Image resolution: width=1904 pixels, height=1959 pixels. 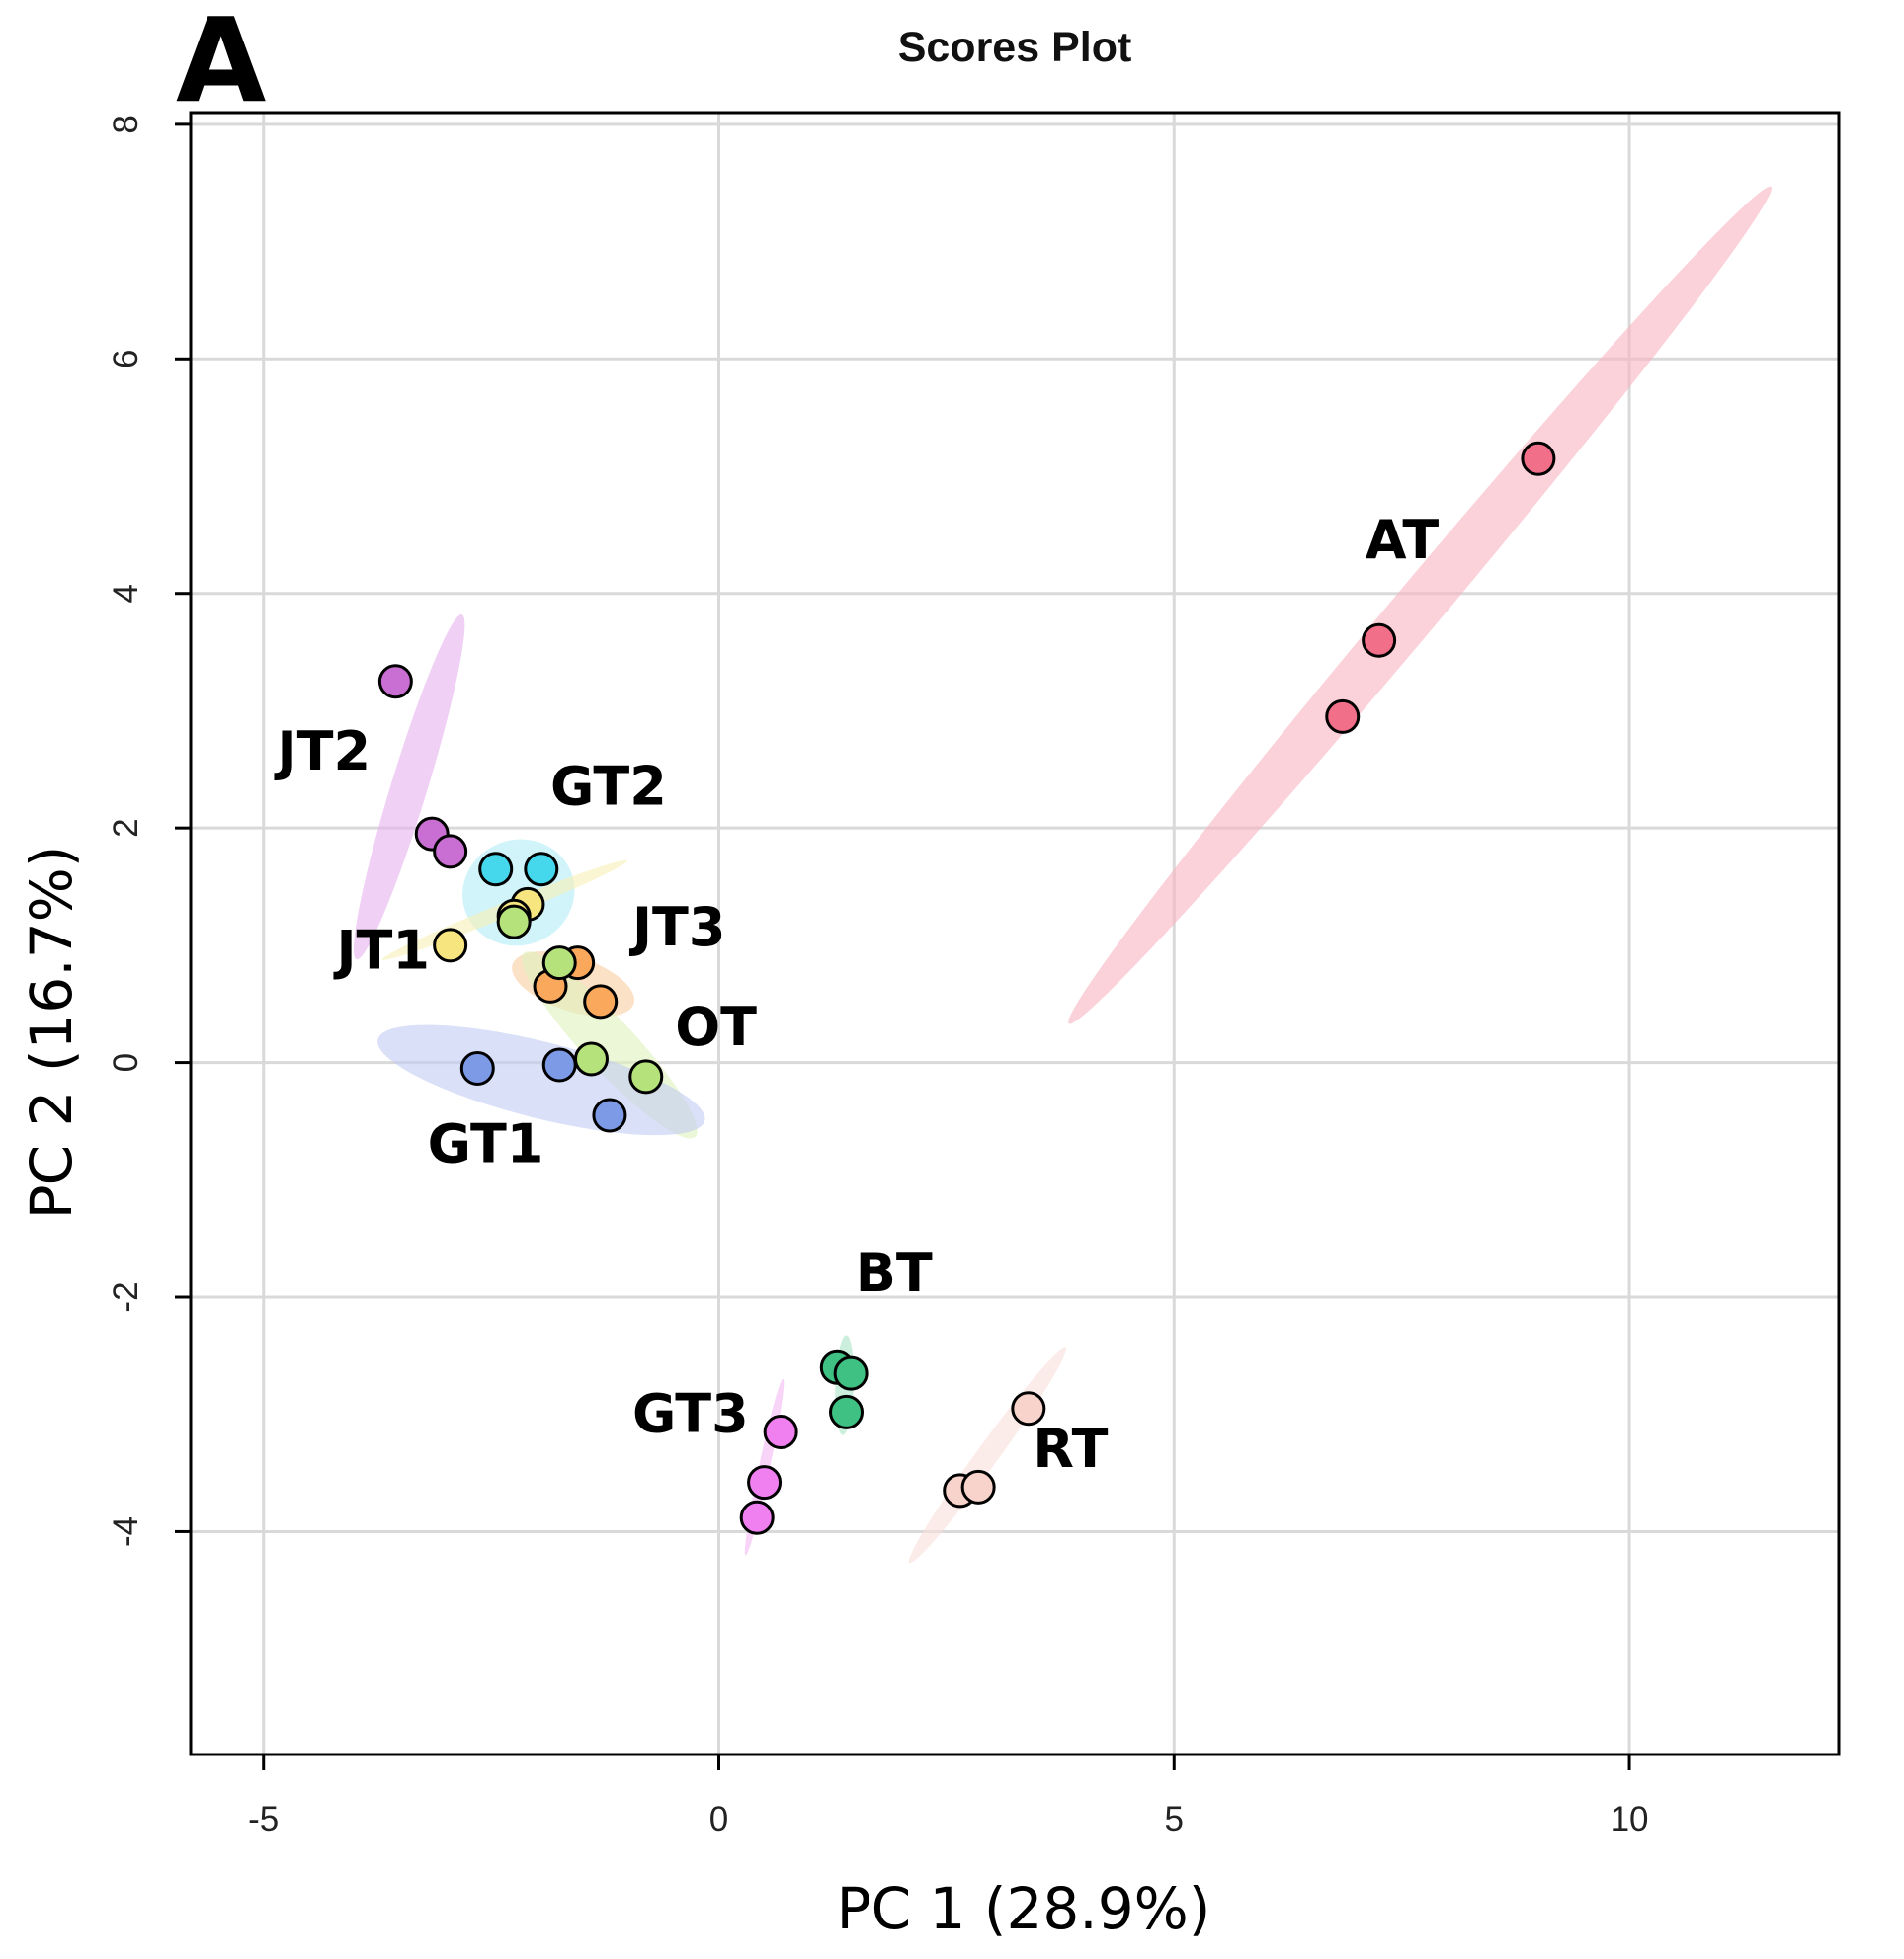 I want to click on point-jt1, so click(x=450, y=946).